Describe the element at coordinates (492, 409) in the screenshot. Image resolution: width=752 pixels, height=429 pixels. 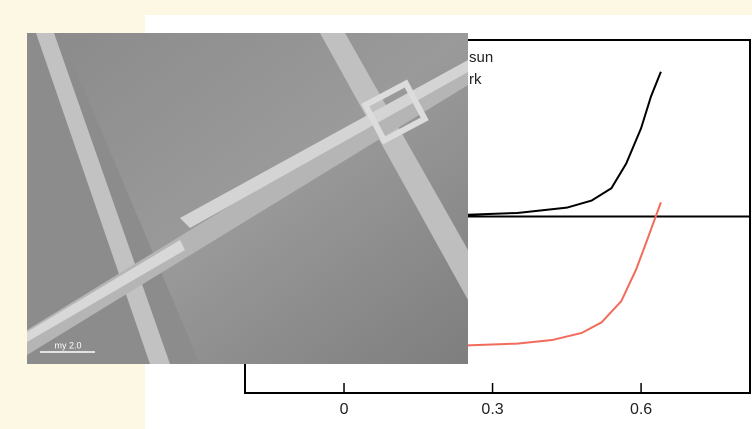
I see `x-tick-label: 0.3` at that location.